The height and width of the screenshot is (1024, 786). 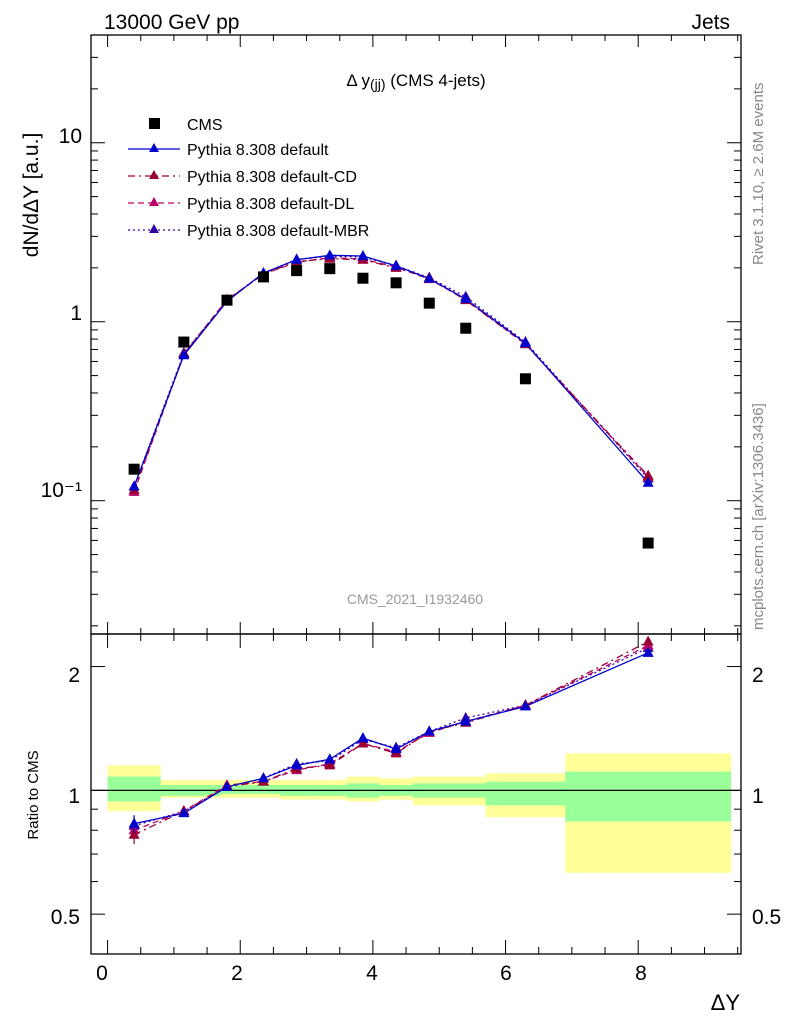 What do you see at coordinates (726, 1002) in the screenshot?
I see `x-axis-label: ΔY` at bounding box center [726, 1002].